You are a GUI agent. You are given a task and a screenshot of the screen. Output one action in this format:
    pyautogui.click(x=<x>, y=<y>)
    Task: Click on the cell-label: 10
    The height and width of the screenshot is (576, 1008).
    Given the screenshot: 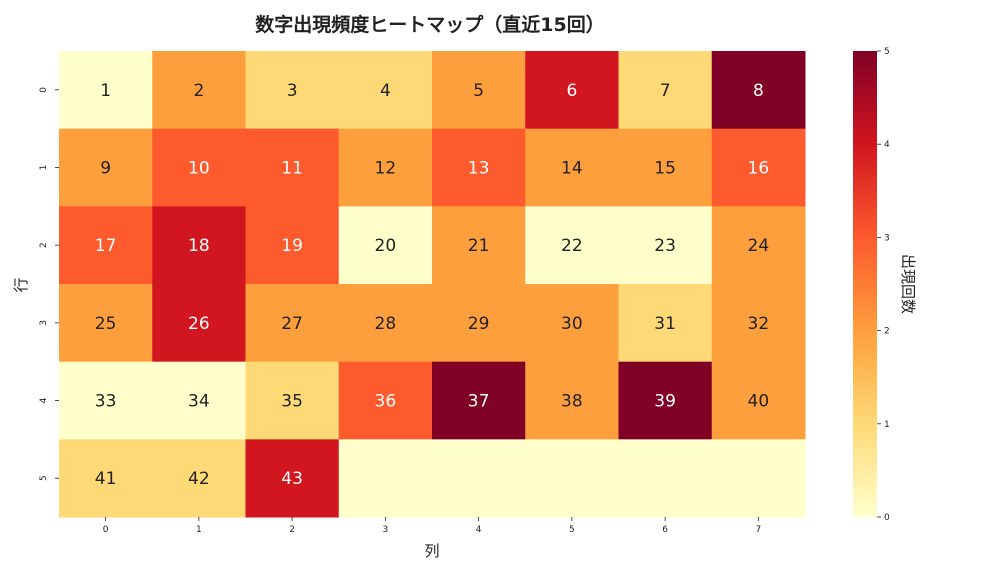 What is the action you would take?
    pyautogui.click(x=199, y=169)
    